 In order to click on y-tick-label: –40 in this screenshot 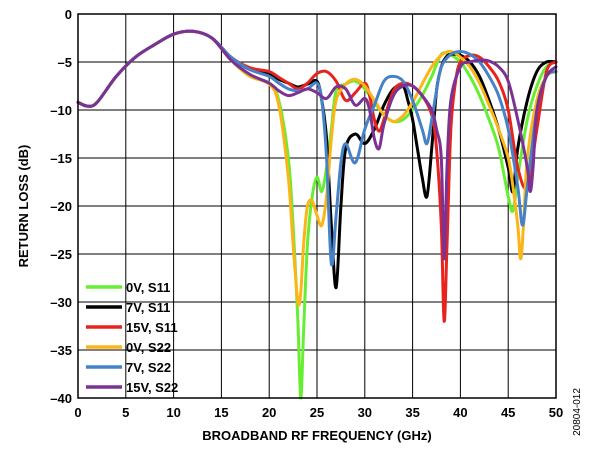, I will do `click(61, 398)`.